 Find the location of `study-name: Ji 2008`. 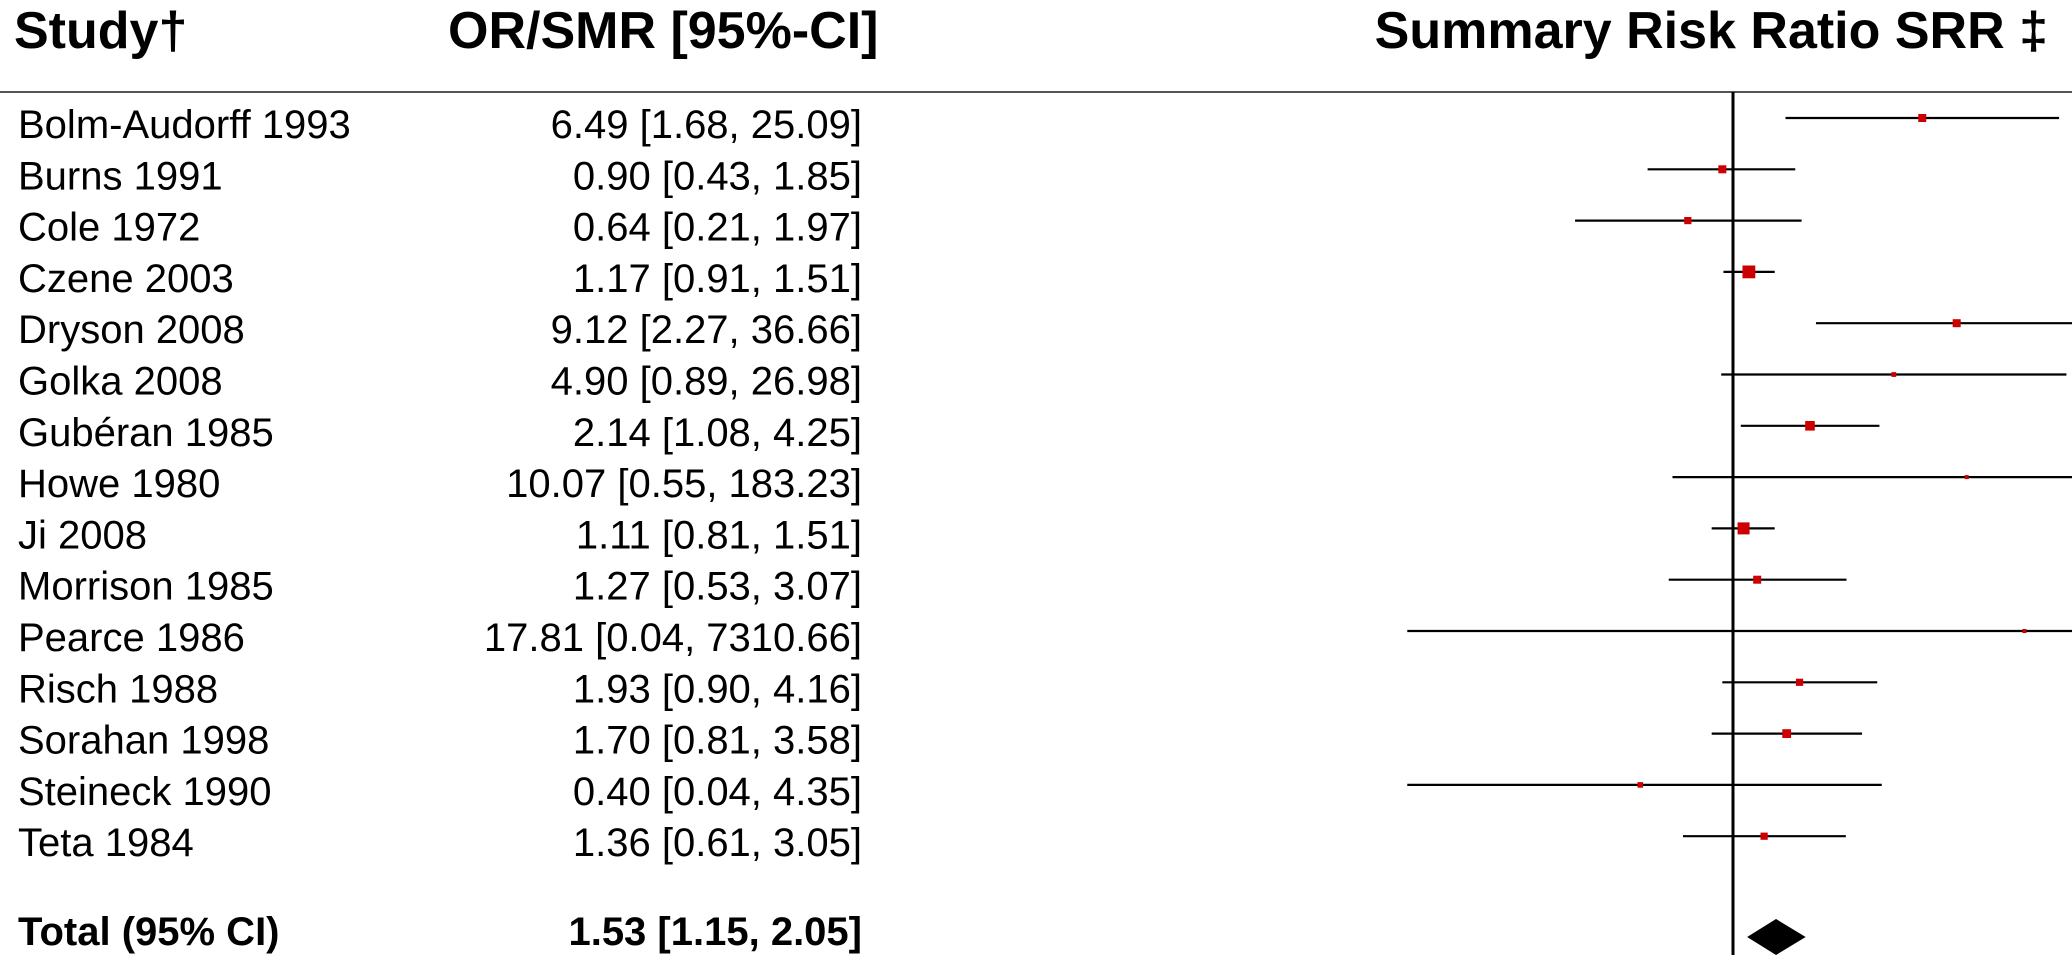

study-name: Ji 2008 is located at coordinates (82, 535).